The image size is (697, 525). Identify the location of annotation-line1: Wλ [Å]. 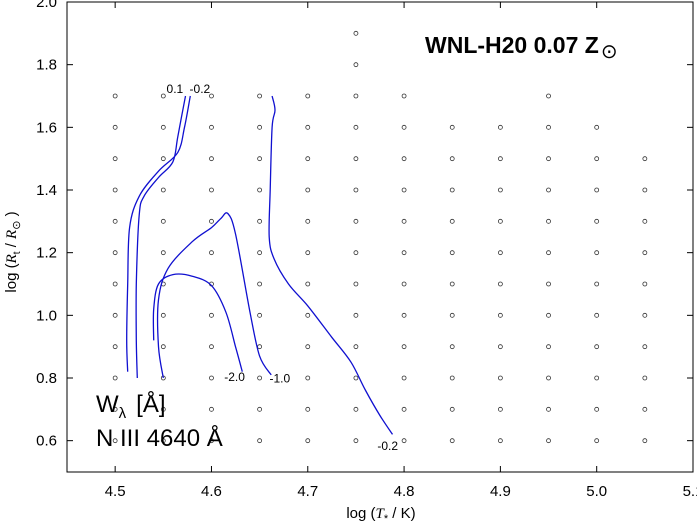
(131, 406).